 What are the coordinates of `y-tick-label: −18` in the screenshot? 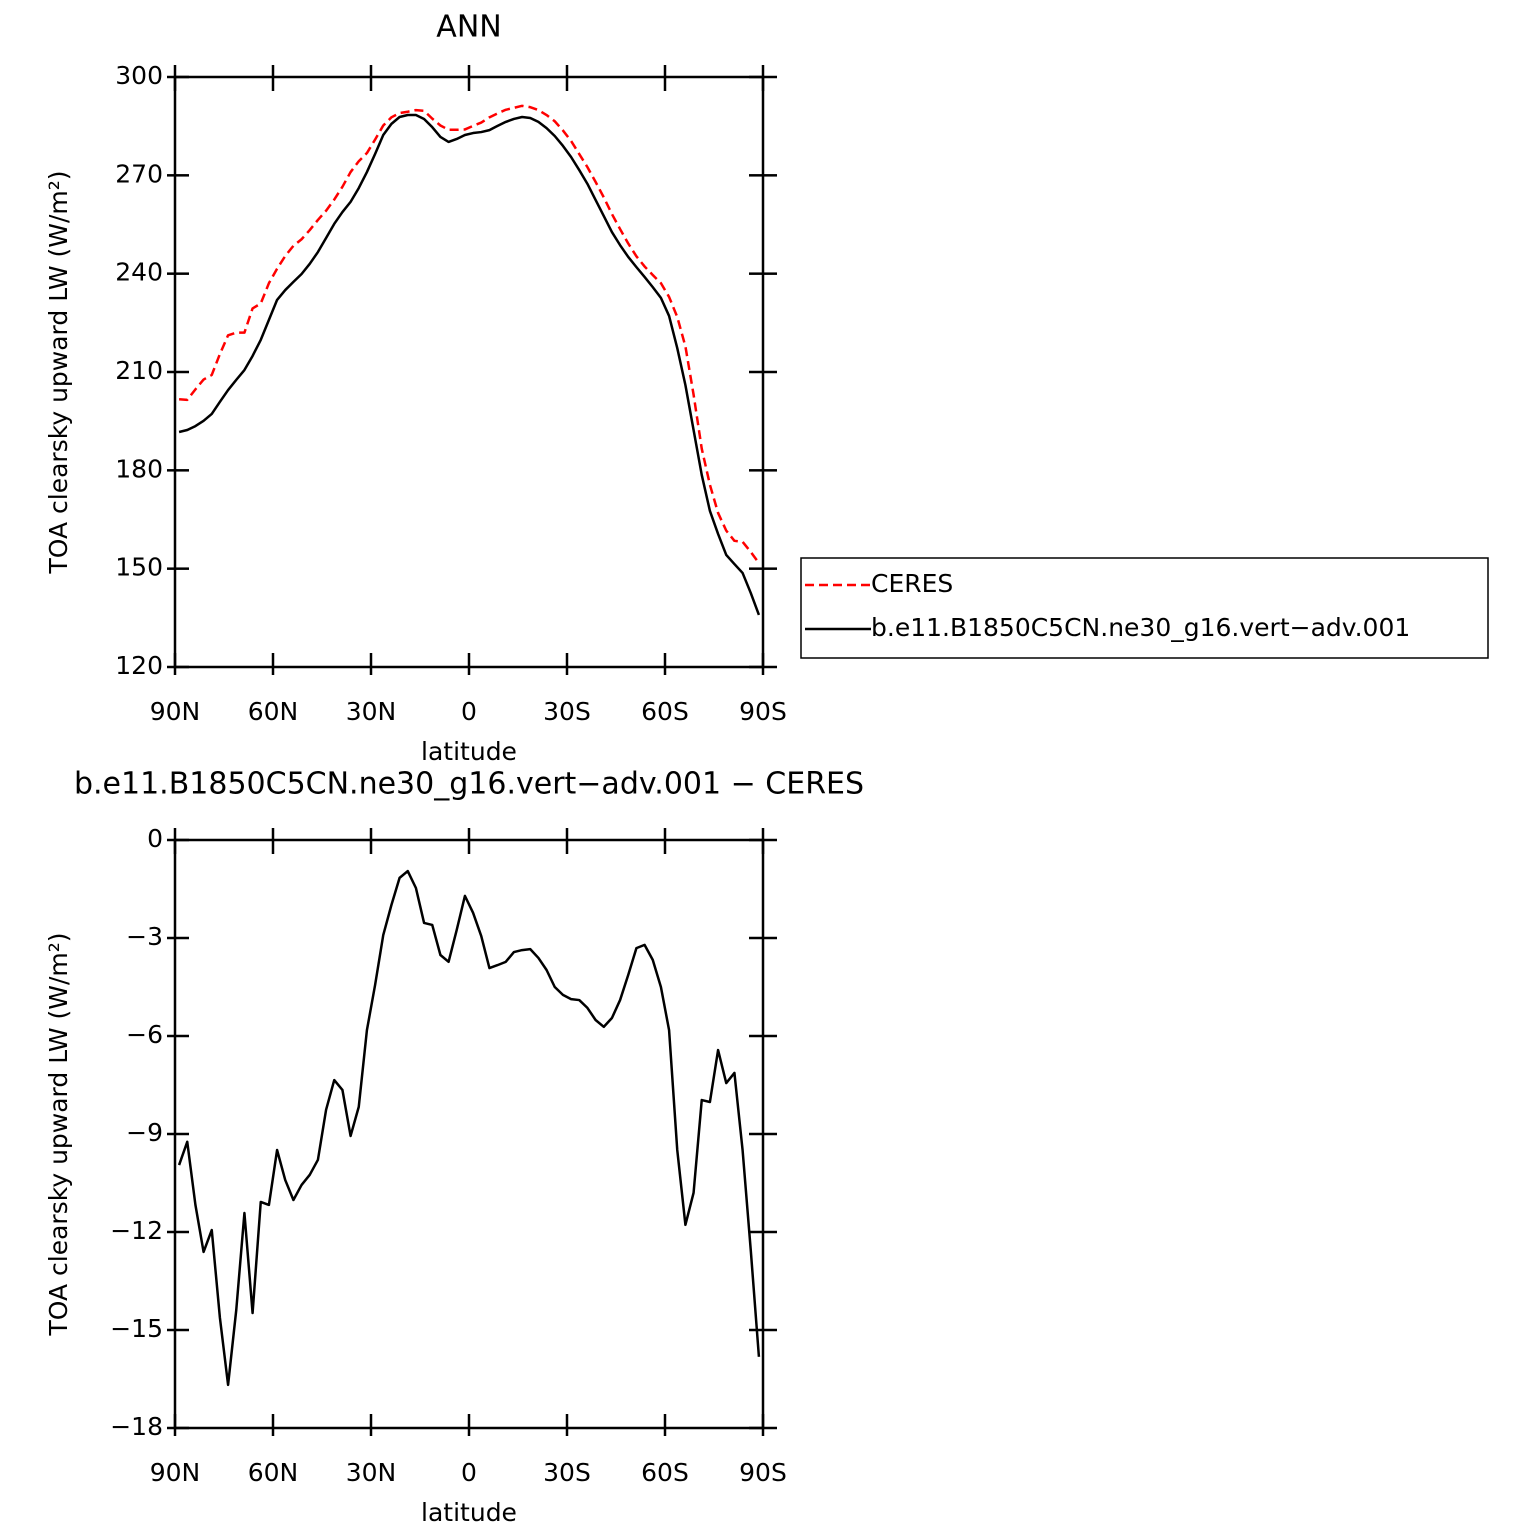 It's located at (136, 1426).